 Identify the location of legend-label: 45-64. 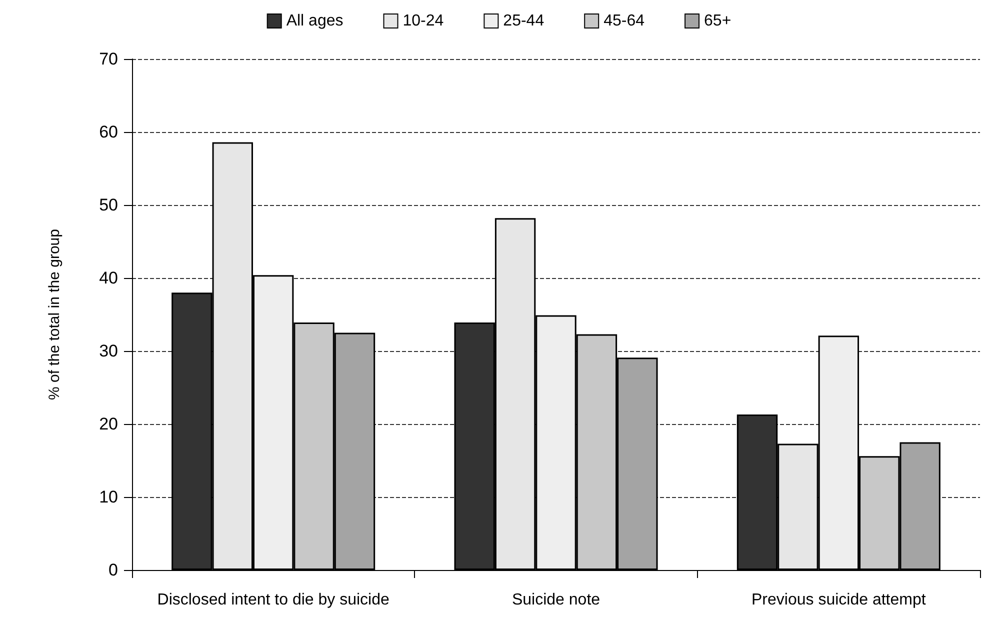
(624, 21).